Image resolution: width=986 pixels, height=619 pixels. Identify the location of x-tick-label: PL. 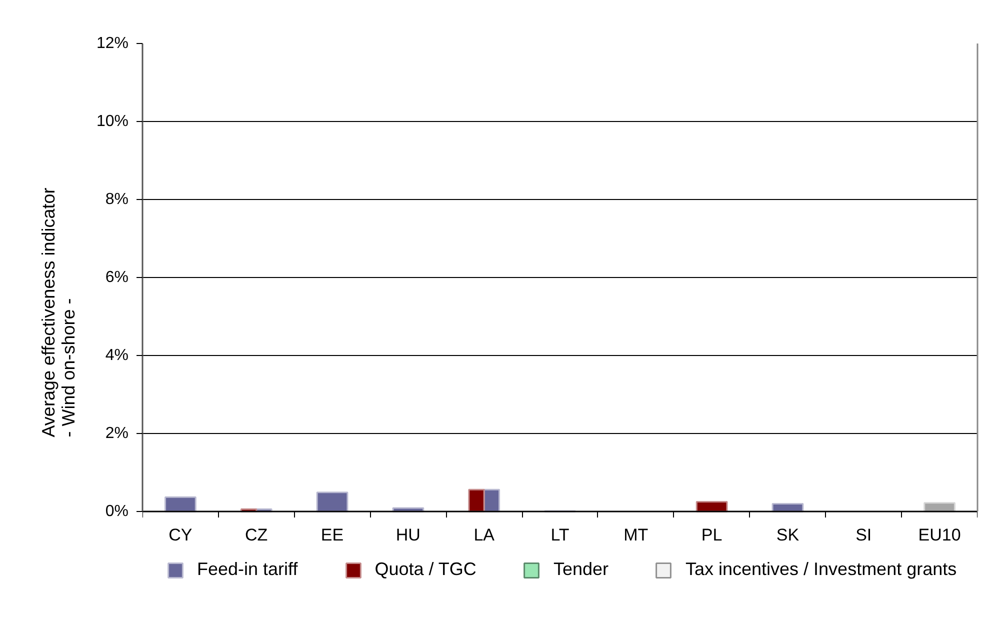
(711, 535).